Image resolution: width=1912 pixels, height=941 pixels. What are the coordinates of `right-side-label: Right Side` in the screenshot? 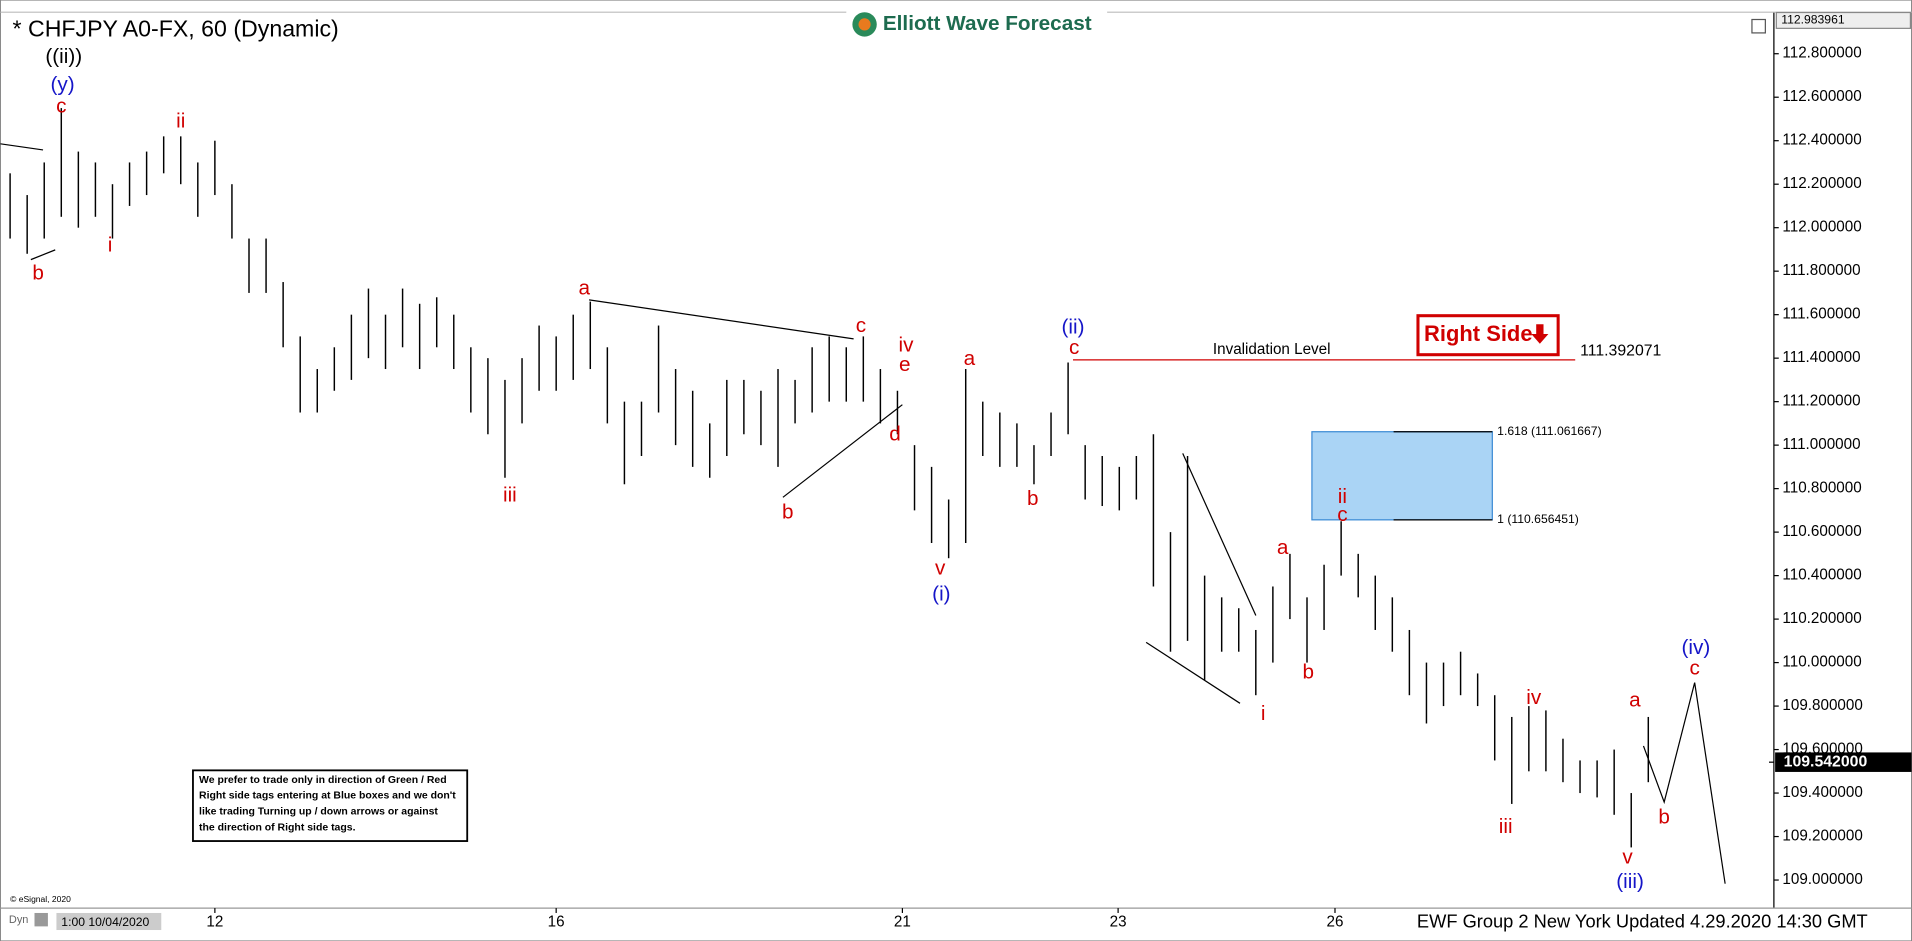 It's located at (1478, 333).